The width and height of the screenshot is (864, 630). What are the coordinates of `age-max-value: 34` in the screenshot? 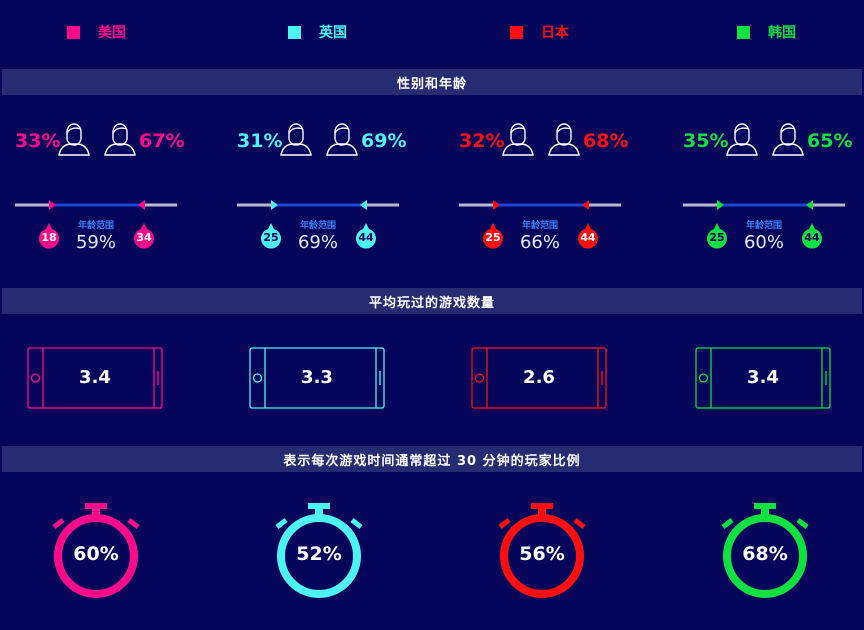 It's located at (144, 237).